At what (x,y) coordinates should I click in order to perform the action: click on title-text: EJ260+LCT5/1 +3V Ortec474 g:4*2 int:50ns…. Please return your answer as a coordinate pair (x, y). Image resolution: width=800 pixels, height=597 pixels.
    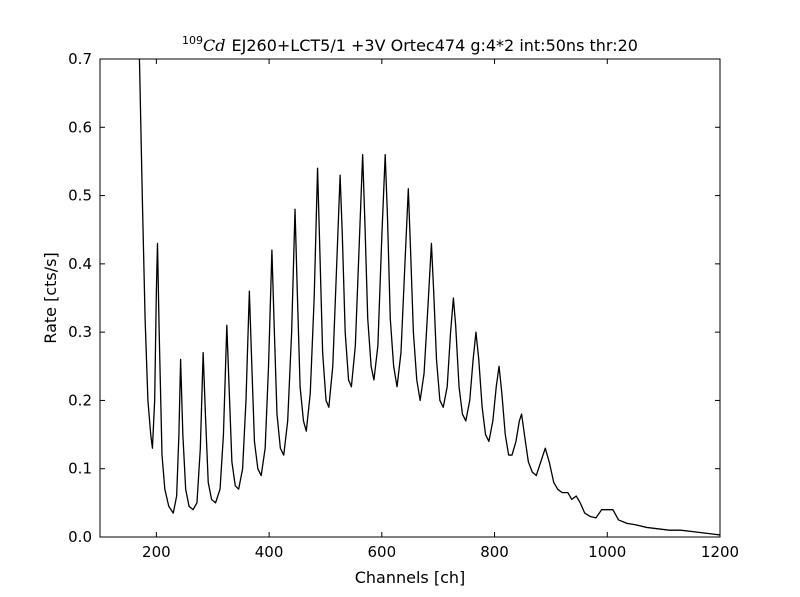
    Looking at the image, I should click on (435, 45).